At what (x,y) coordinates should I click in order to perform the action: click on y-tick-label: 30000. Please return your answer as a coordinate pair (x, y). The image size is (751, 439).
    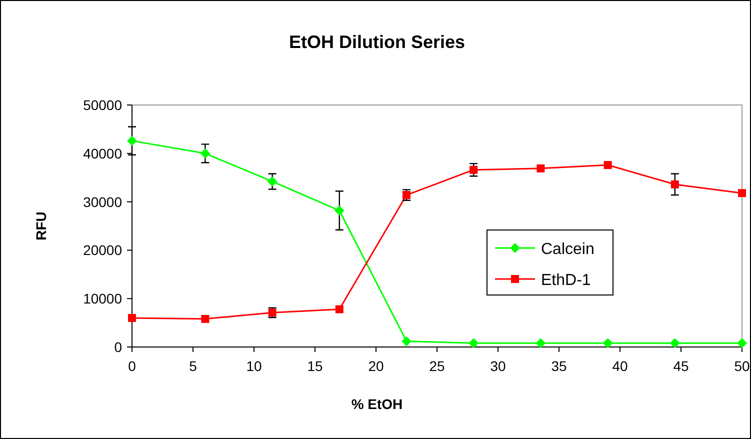
    Looking at the image, I should click on (102, 202).